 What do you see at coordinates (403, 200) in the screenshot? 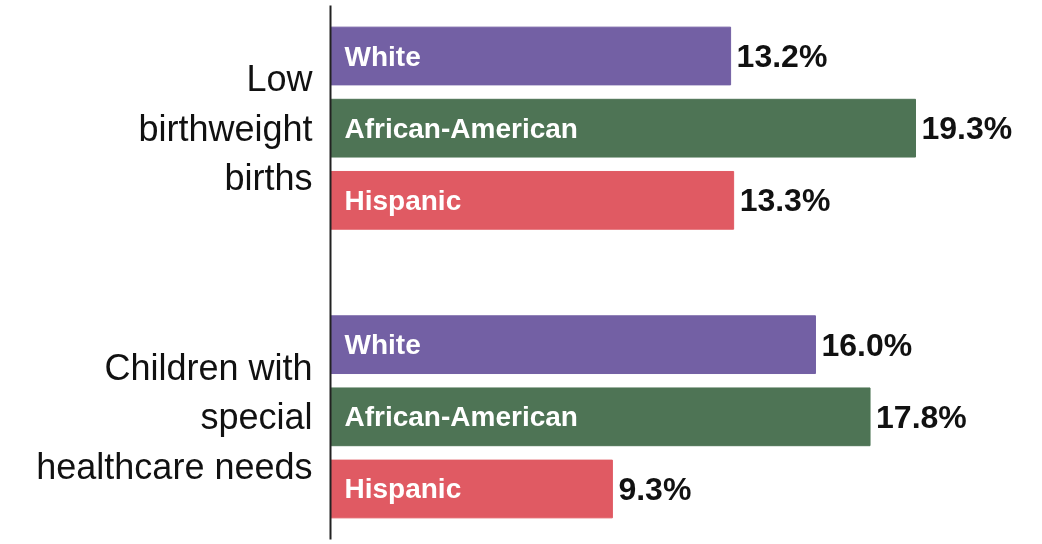
I see `series-label: Hispanic` at bounding box center [403, 200].